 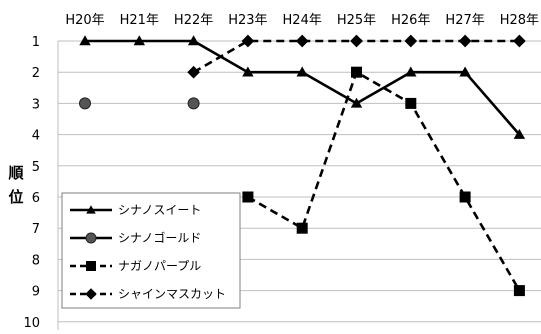 I want to click on y-tick-label: 2, so click(x=36, y=73).